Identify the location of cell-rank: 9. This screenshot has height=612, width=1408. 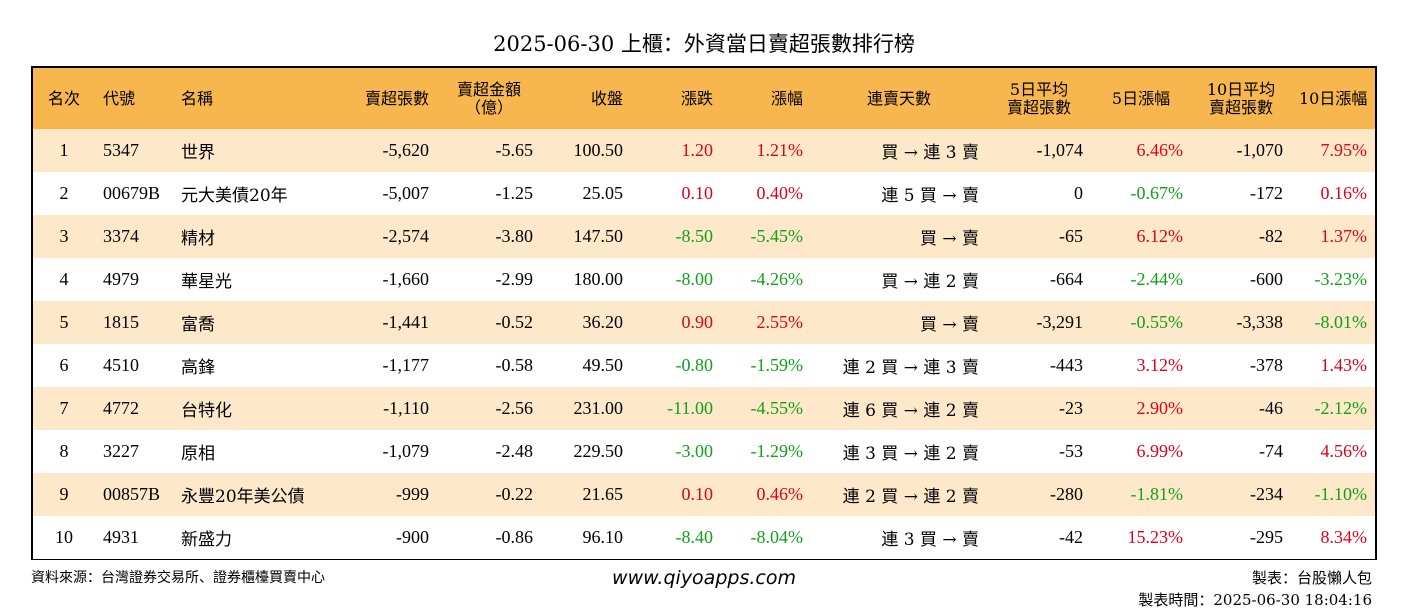
(64, 494).